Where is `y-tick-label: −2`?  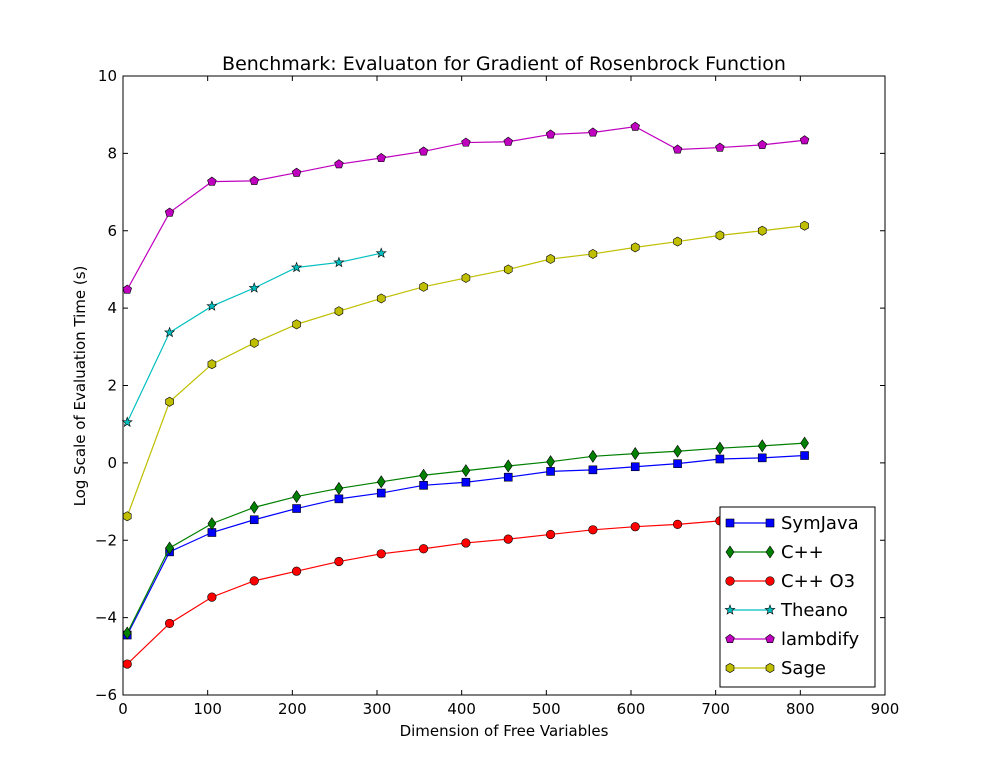
y-tick-label: −2 is located at coordinates (106, 540).